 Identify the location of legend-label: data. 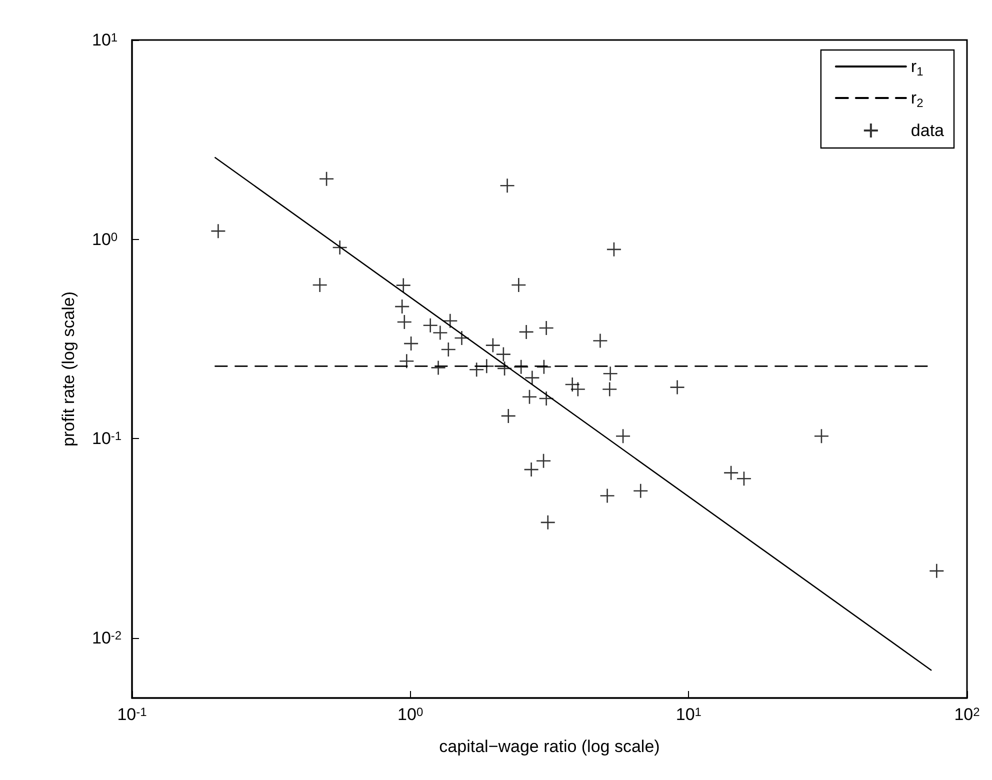
(927, 130).